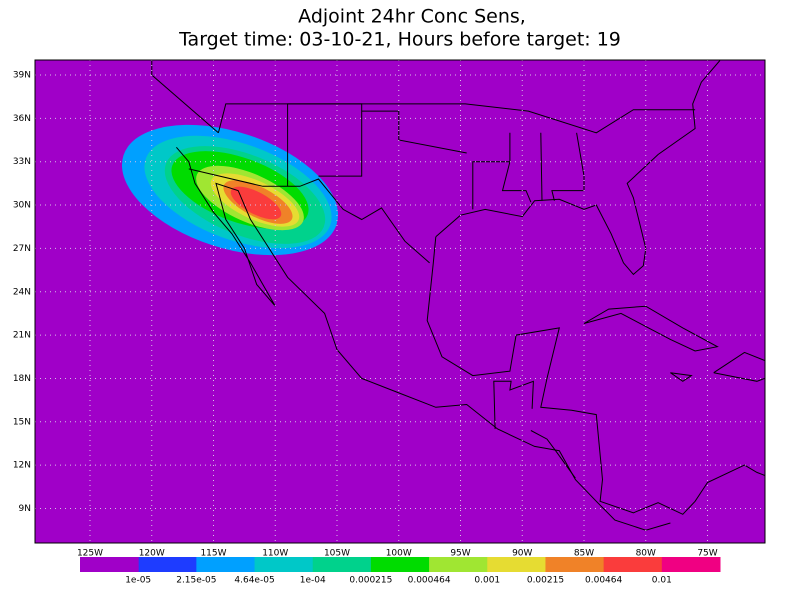 The height and width of the screenshot is (600, 800). What do you see at coordinates (196, 581) in the screenshot?
I see `colorbar-label: 2.15e-05` at bounding box center [196, 581].